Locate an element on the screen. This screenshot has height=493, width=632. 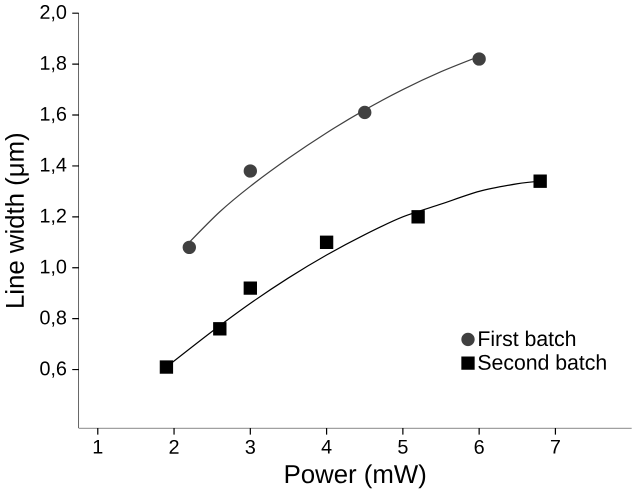
x-tick-label: 2 is located at coordinates (174, 447).